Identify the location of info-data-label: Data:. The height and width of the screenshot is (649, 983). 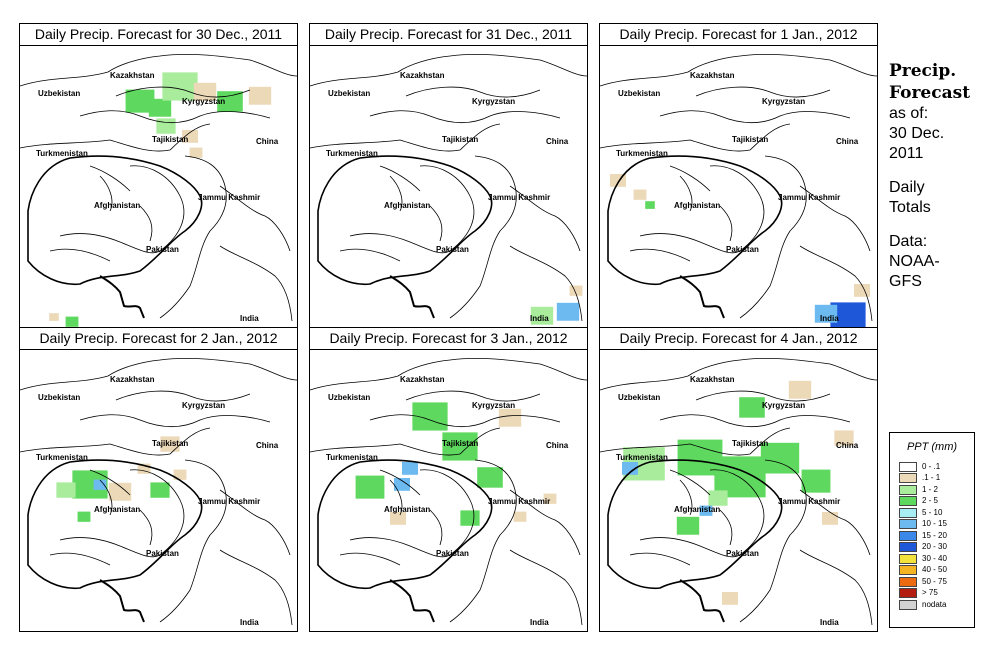
(908, 241).